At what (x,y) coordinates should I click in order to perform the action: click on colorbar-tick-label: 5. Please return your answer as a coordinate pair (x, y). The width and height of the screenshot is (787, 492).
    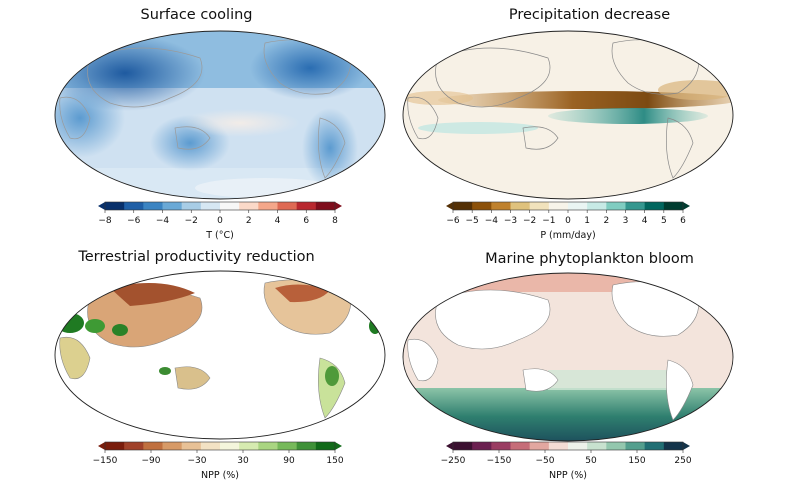
    Looking at the image, I should click on (664, 221).